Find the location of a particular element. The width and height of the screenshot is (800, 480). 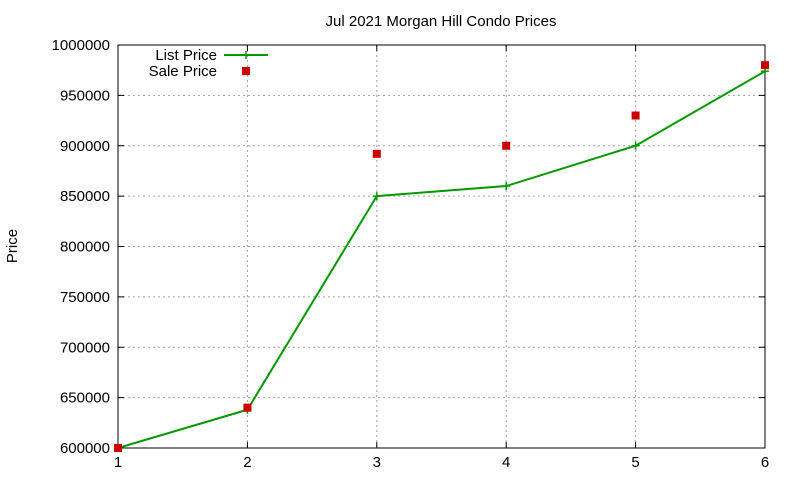

x-tick-label: 1 is located at coordinates (118, 462).